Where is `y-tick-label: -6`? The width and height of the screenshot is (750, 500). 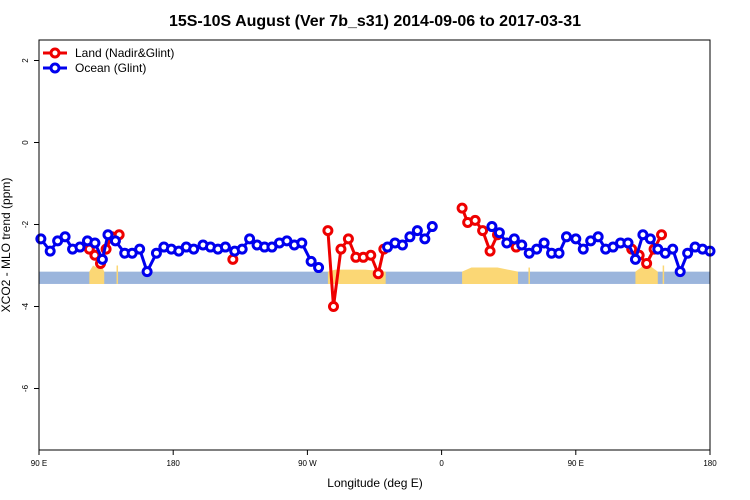 y-tick-label: -6 is located at coordinates (25, 388).